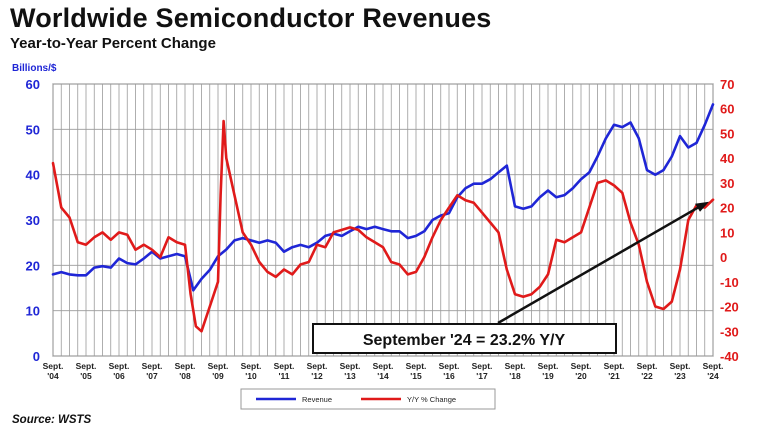 The width and height of the screenshot is (770, 432). Describe the element at coordinates (33, 265) in the screenshot. I see `y-tick-label: 20` at that location.